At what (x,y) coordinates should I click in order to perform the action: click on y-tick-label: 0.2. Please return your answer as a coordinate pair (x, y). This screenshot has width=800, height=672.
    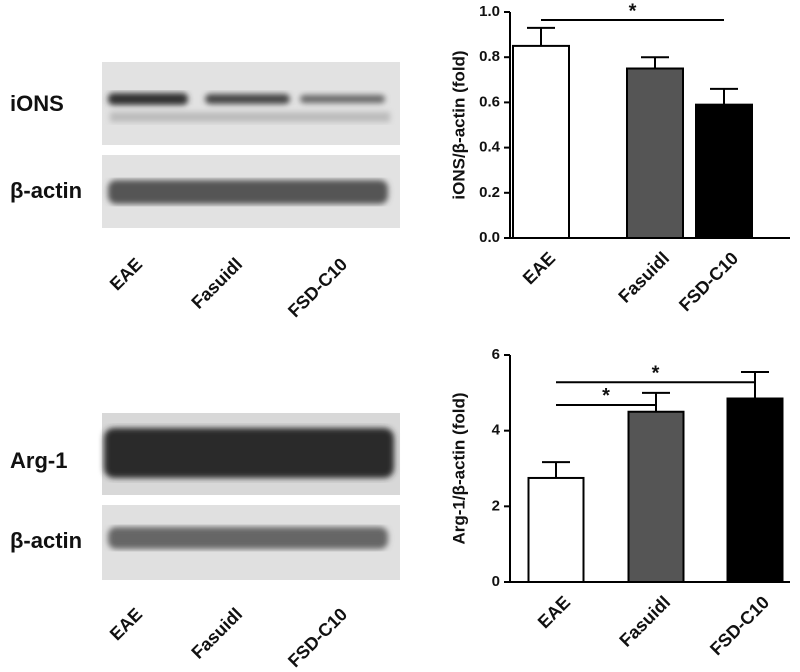
    Looking at the image, I should click on (489, 192).